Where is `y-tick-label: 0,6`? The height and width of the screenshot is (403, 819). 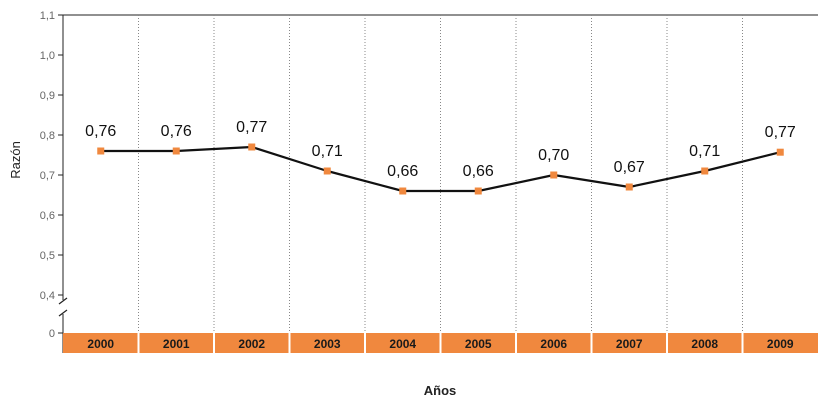
y-tick-label: 0,6 is located at coordinates (47, 216).